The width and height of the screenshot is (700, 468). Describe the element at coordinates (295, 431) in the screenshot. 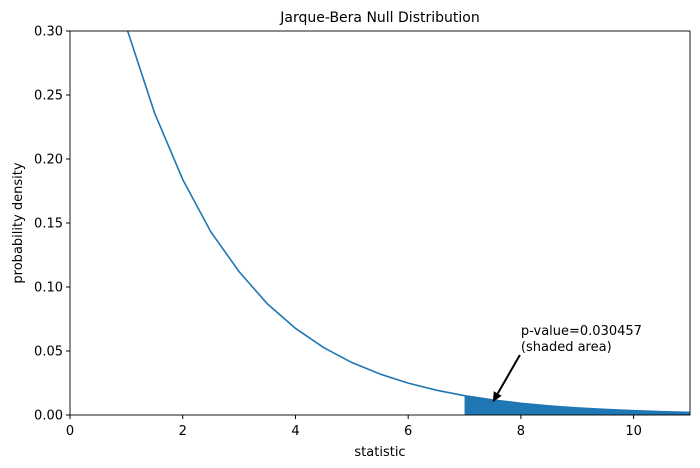

I see `x-tick-label: 4` at that location.